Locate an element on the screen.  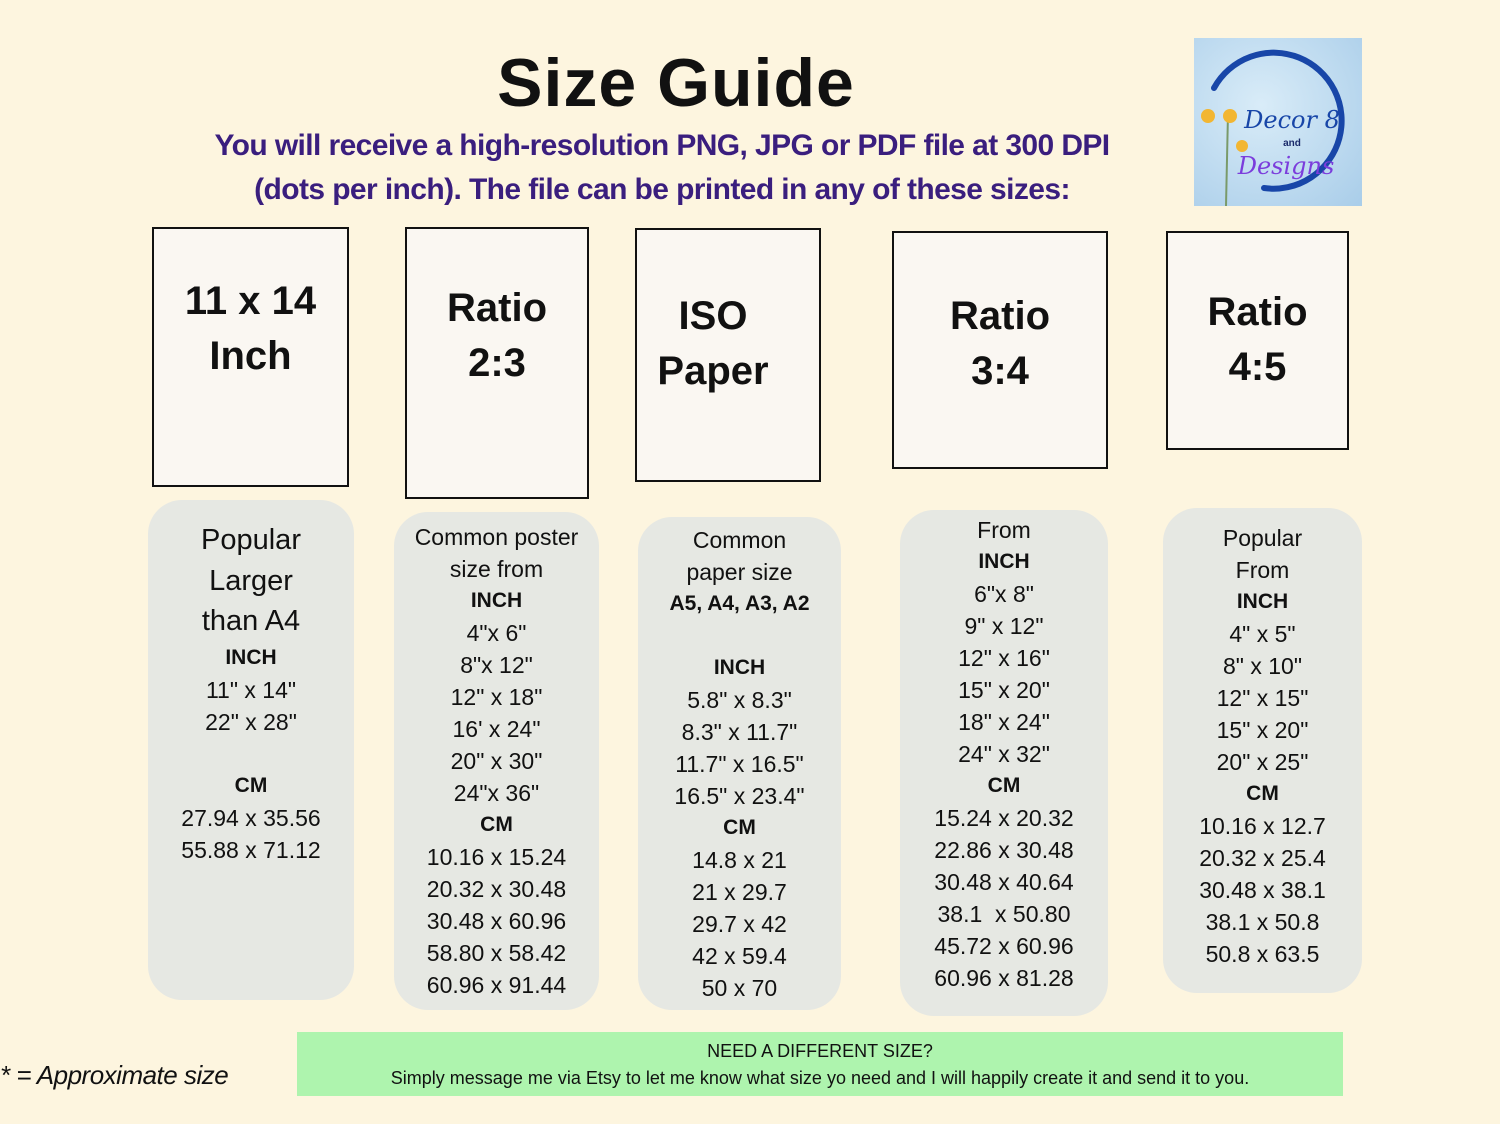
approximate-size-note: * = Approximate size is located at coordinates (114, 1075).